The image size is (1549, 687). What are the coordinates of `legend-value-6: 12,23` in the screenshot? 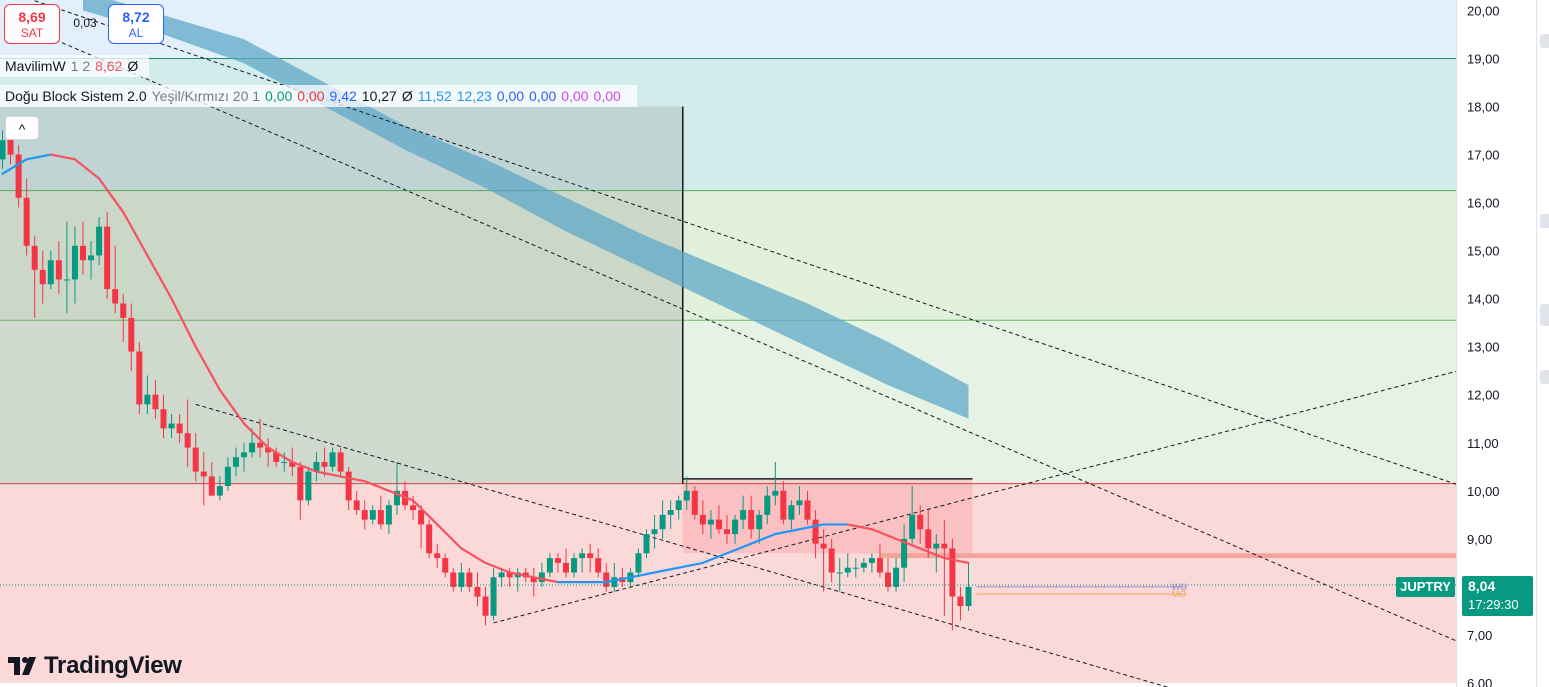 It's located at (474, 96).